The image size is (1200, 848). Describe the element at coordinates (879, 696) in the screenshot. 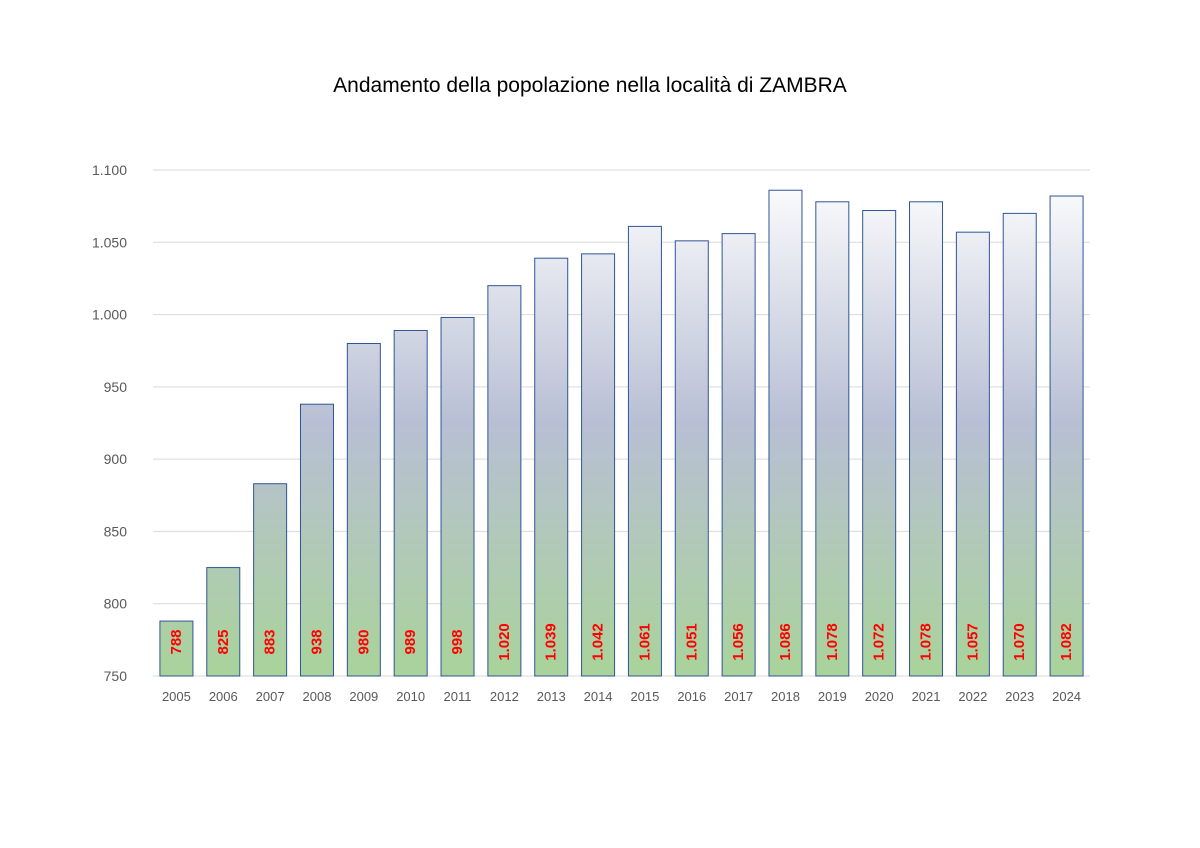

I see `x-tick-label: 2020` at that location.